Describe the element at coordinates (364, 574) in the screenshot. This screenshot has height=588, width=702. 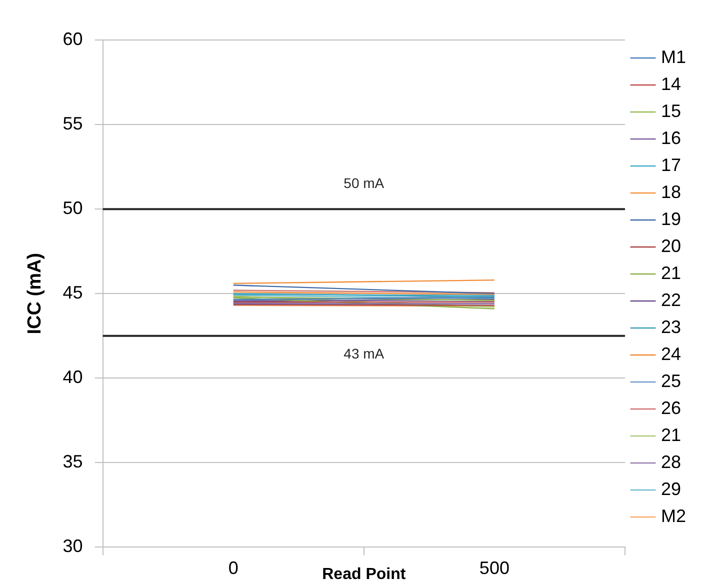
I see `x-axis-title: Read Point` at that location.